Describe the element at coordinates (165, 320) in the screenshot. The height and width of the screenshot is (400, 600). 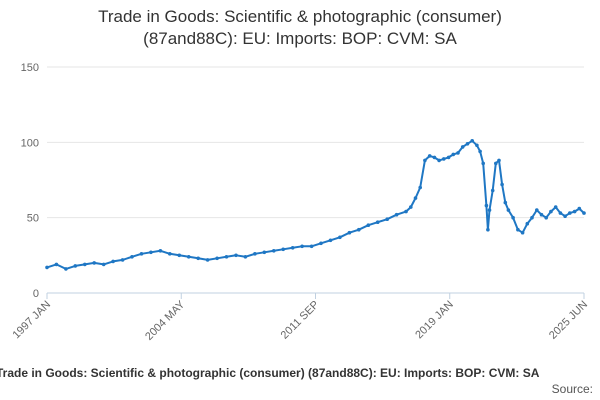
I see `x-tick-label: 2004 MAY` at that location.